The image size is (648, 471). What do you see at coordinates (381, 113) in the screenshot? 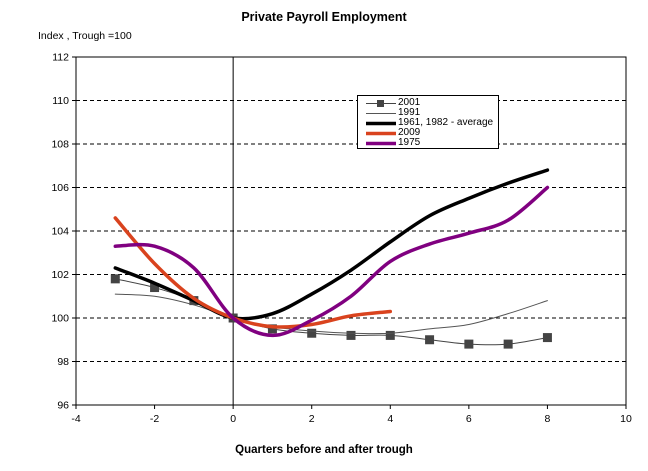
I see `legend-swatch-1991` at bounding box center [381, 113].